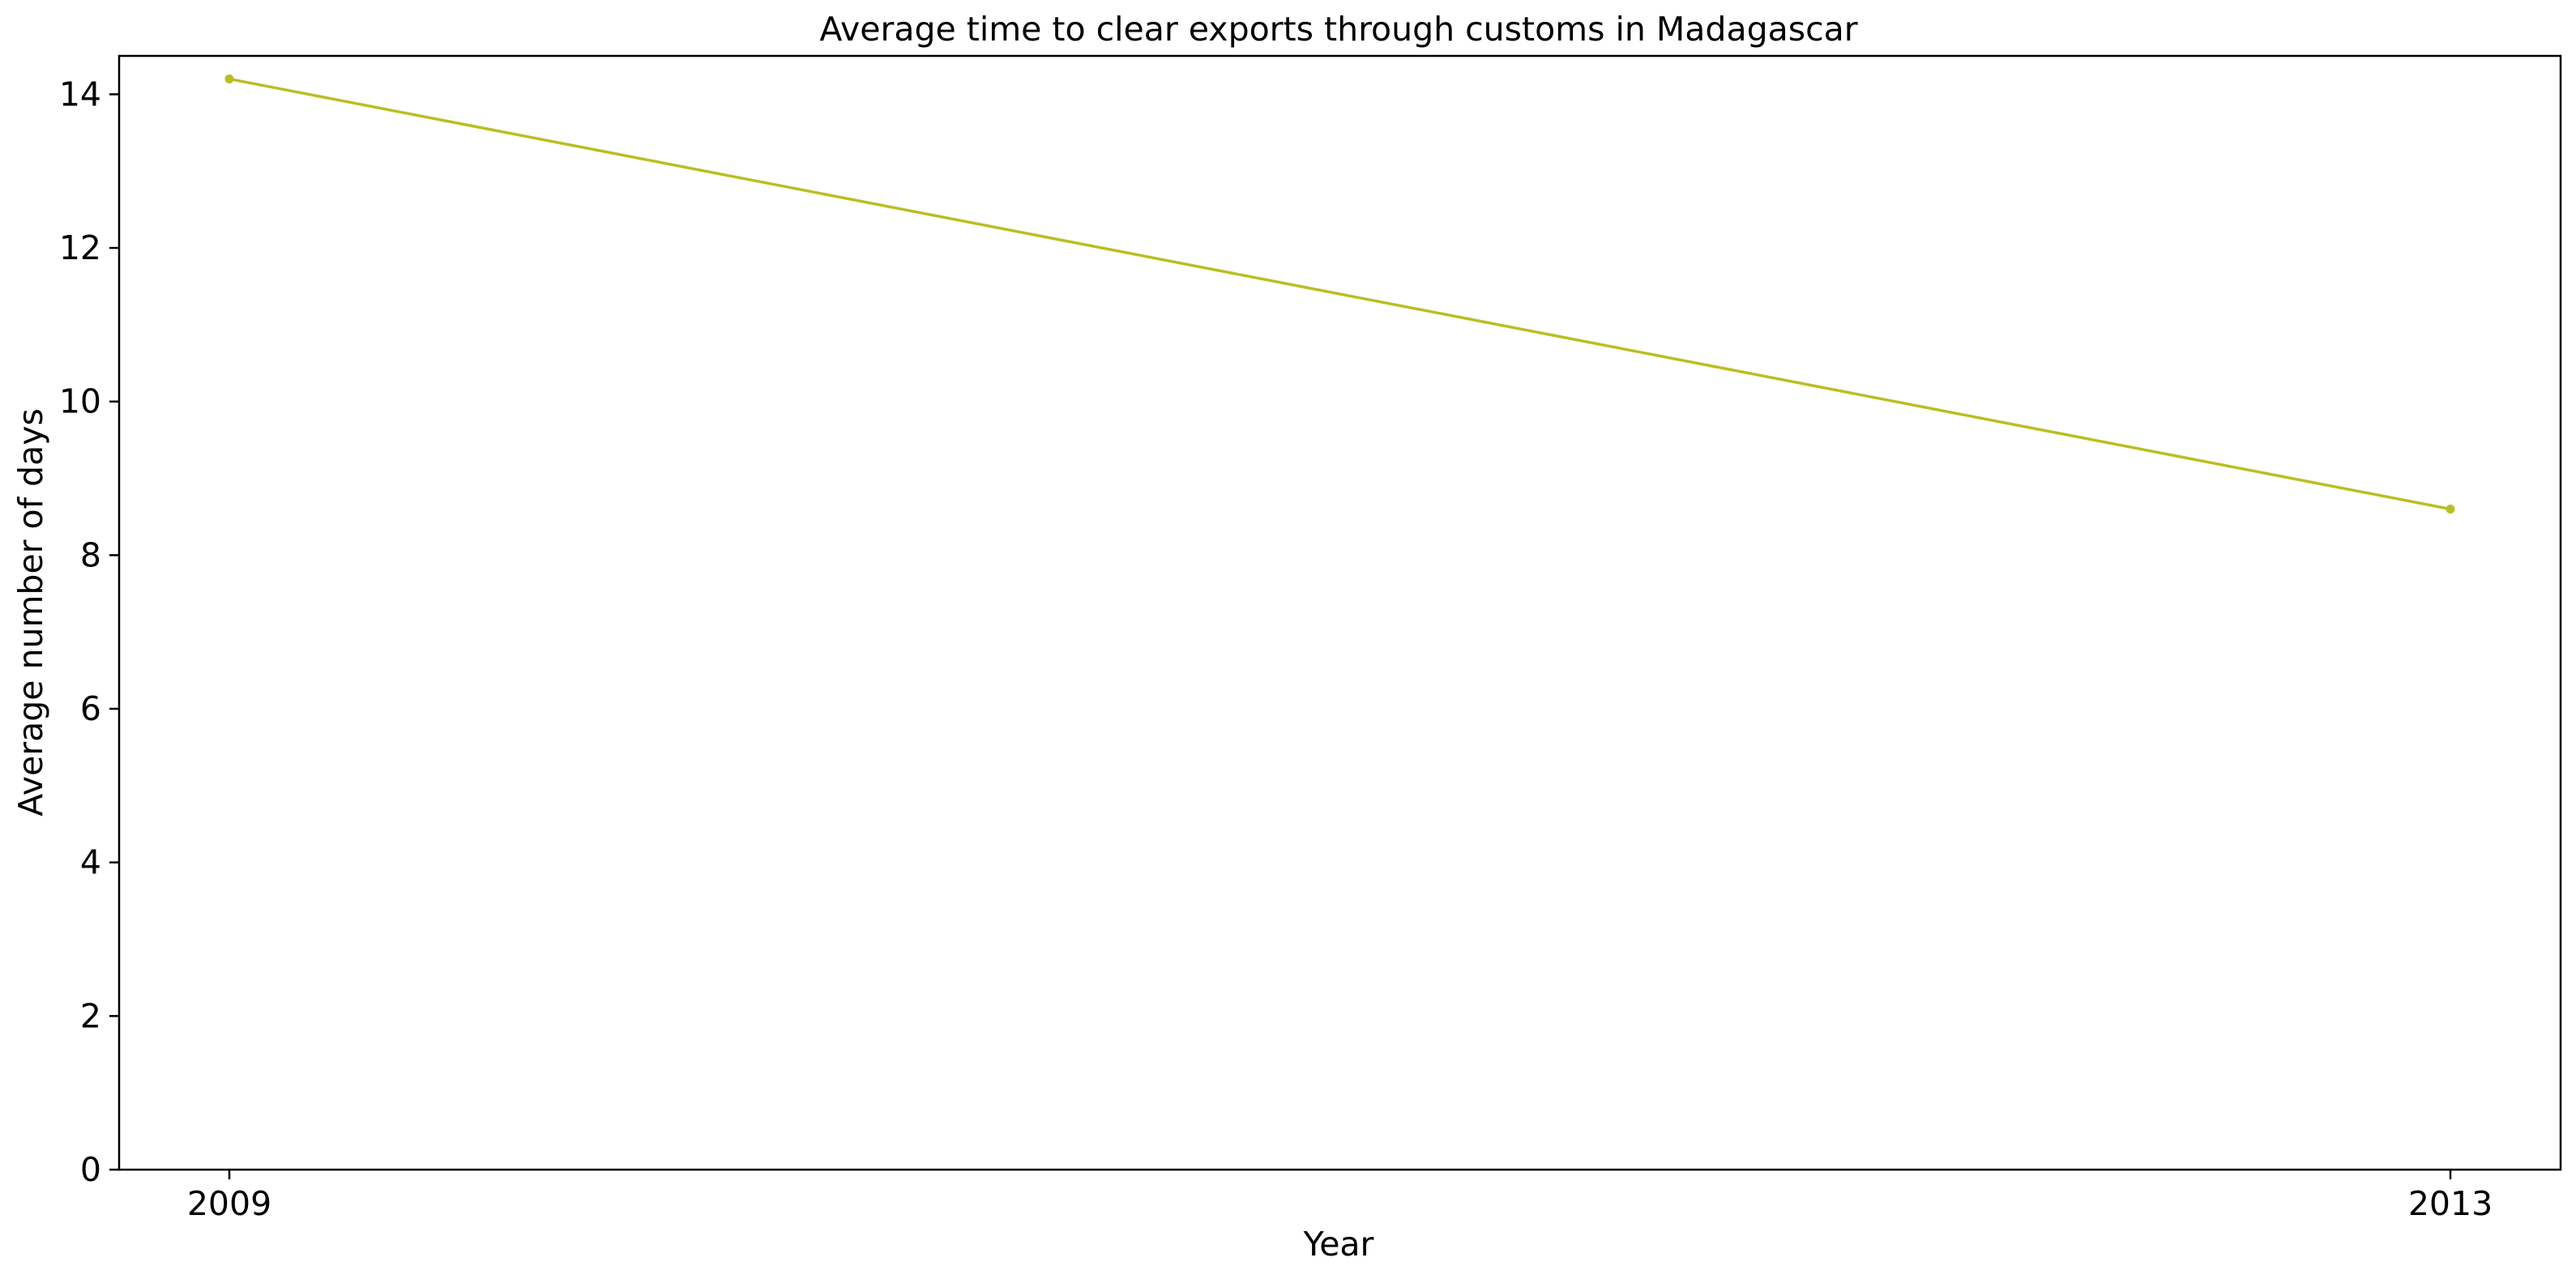 Image resolution: width=2576 pixels, height=1279 pixels. Describe the element at coordinates (90, 1015) in the screenshot. I see `y-tick-label: 2` at that location.